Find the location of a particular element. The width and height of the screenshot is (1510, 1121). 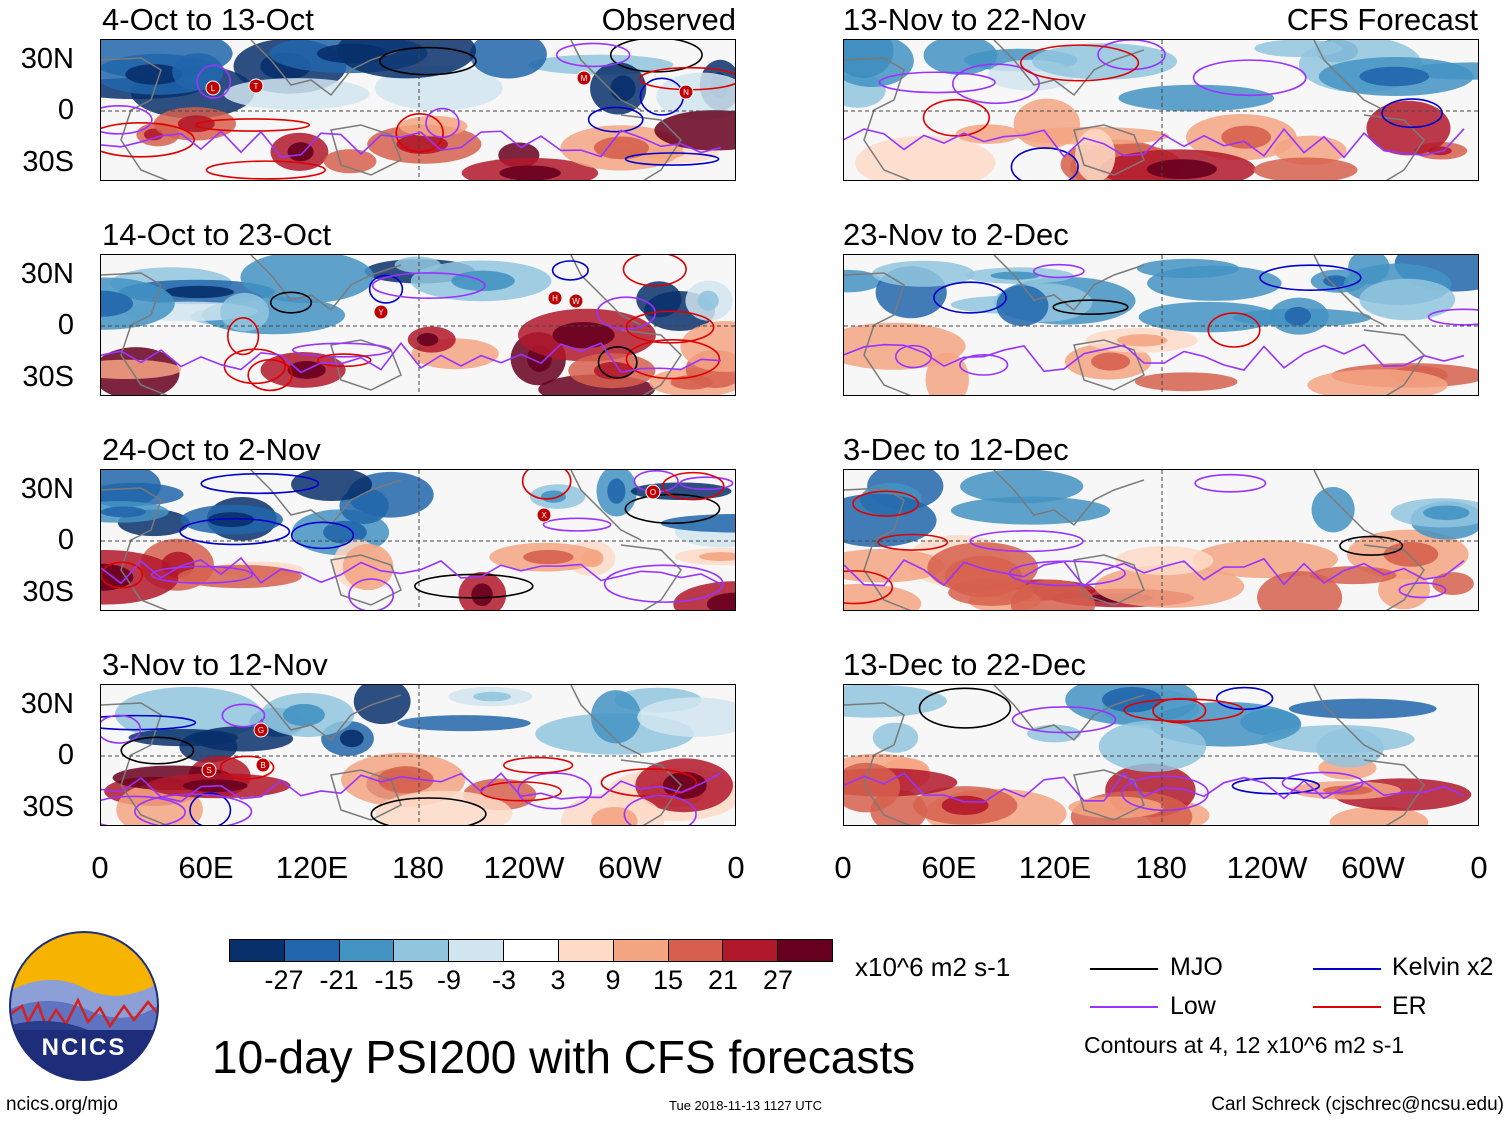

map-panel-2: Y H W is located at coordinates (418, 325).